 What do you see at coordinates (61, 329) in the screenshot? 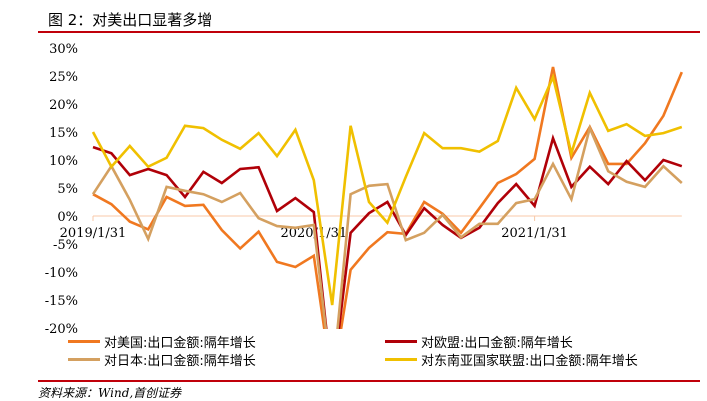
I see `y-tick-label: -20%` at bounding box center [61, 329].